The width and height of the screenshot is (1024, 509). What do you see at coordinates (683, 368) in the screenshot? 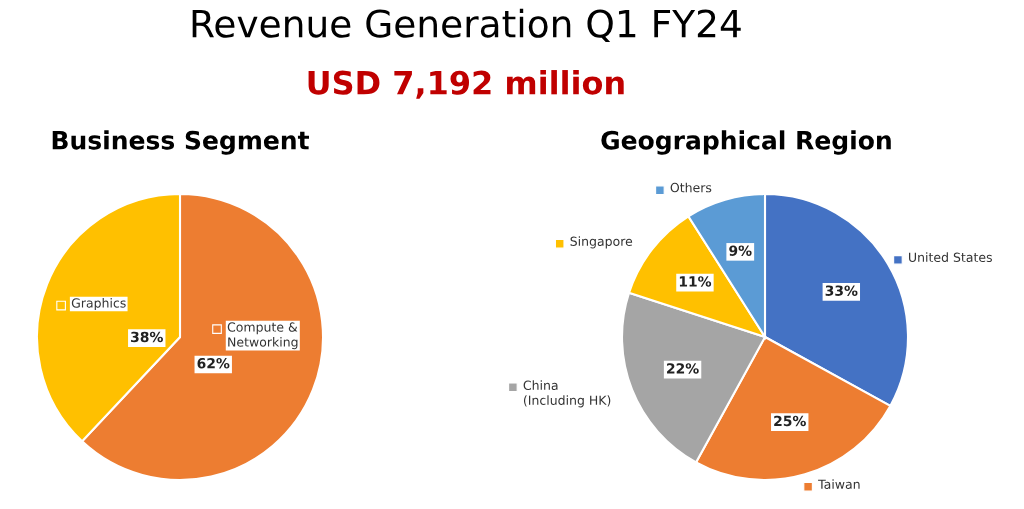
I see `data-label: 22%` at bounding box center [683, 368].